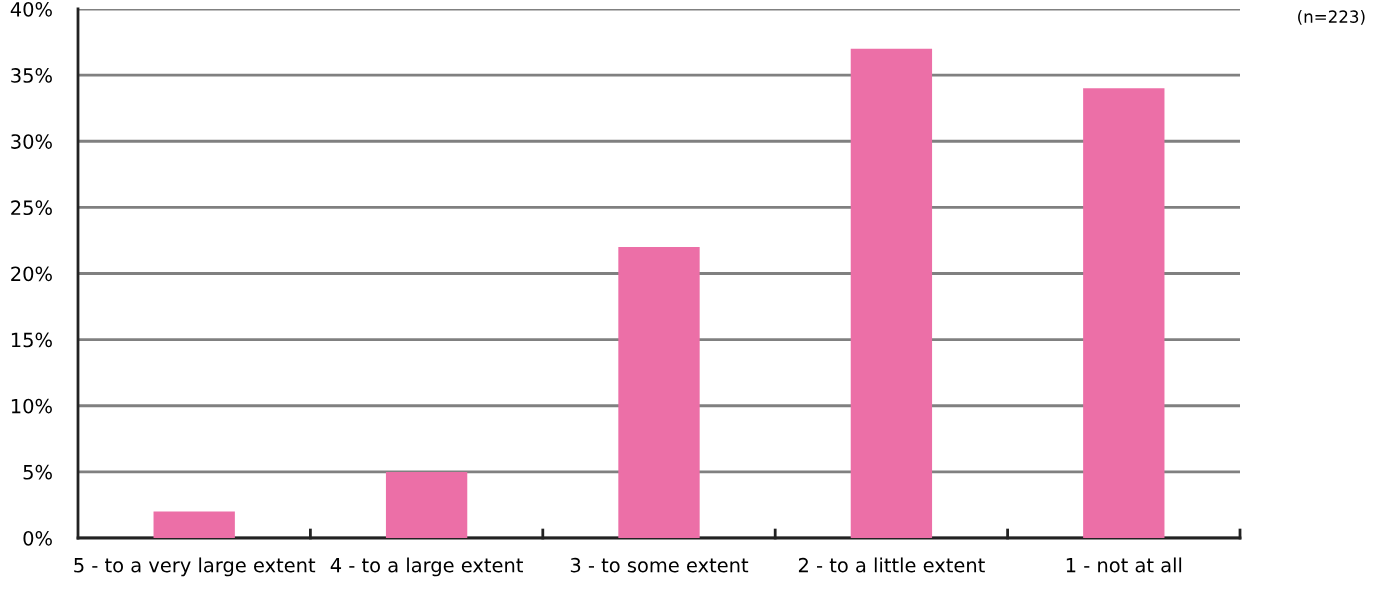 This screenshot has height=592, width=1384. I want to click on y-tick-label: 20%, so click(31, 274).